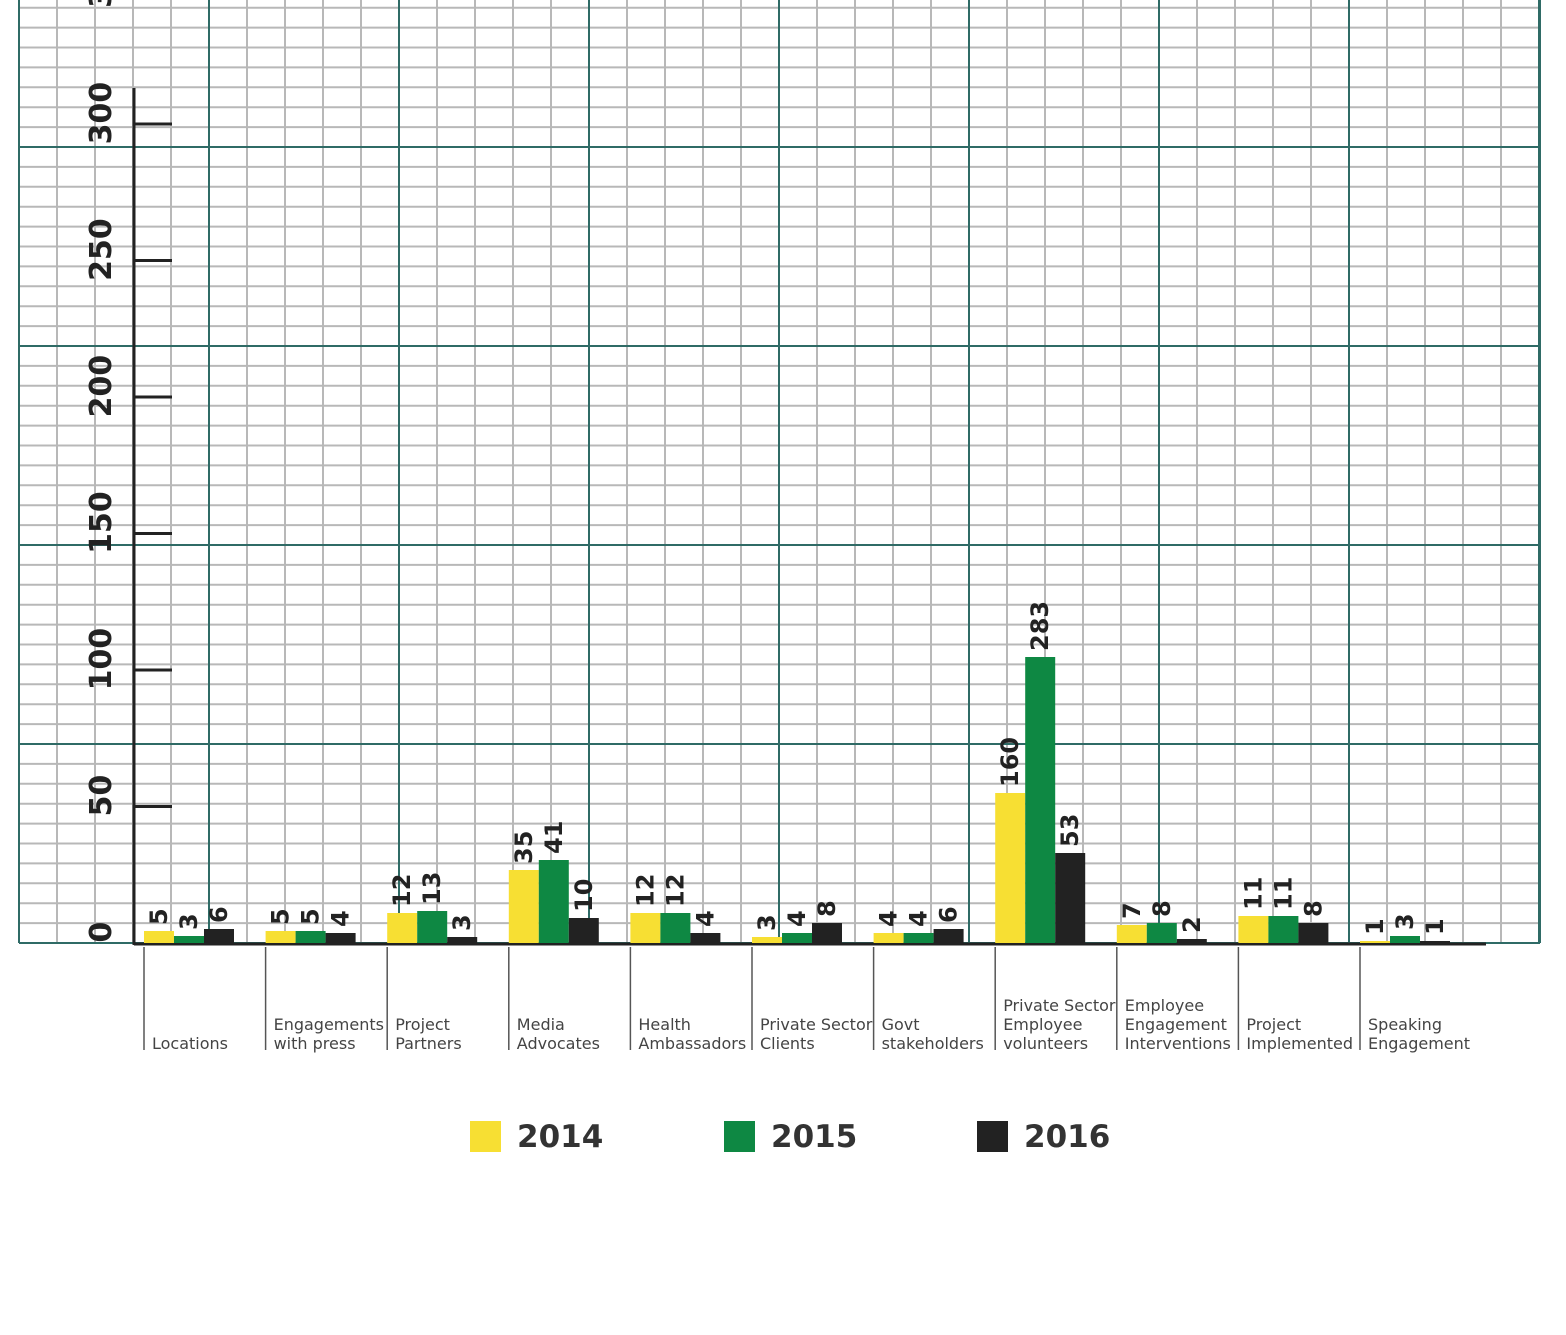  Describe the element at coordinates (558, 1043) in the screenshot. I see `category-label: Advocates` at that location.